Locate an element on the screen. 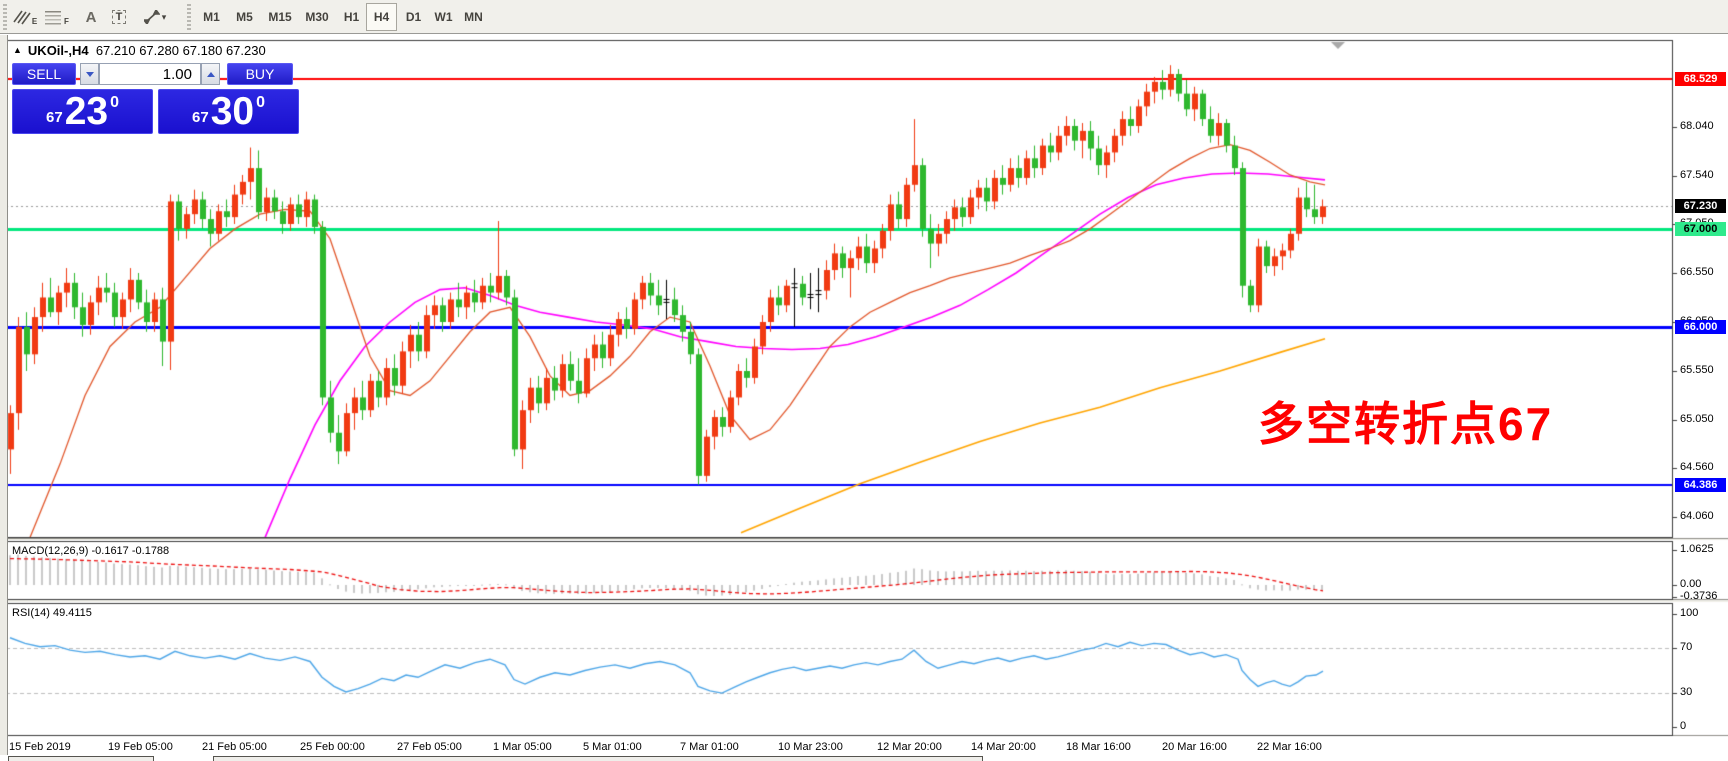  macd-tick-label: -0.3736 is located at coordinates (1699, 596).